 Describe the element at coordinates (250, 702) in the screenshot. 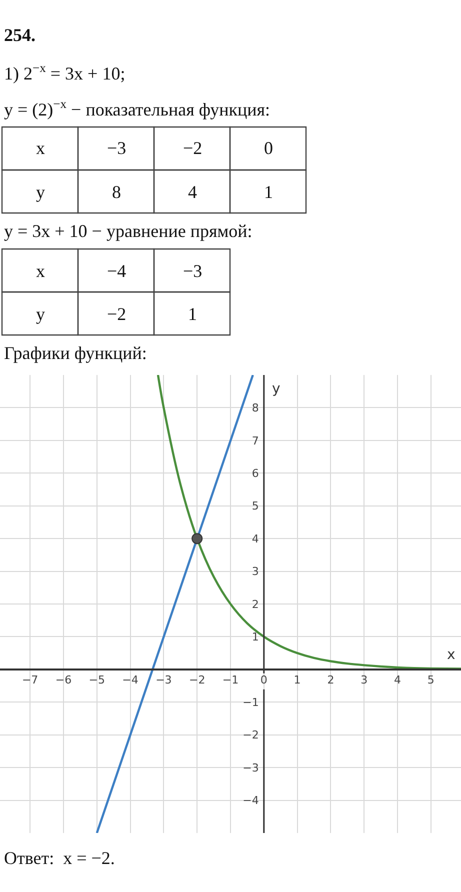

I see `y-tick-label: −1` at that location.